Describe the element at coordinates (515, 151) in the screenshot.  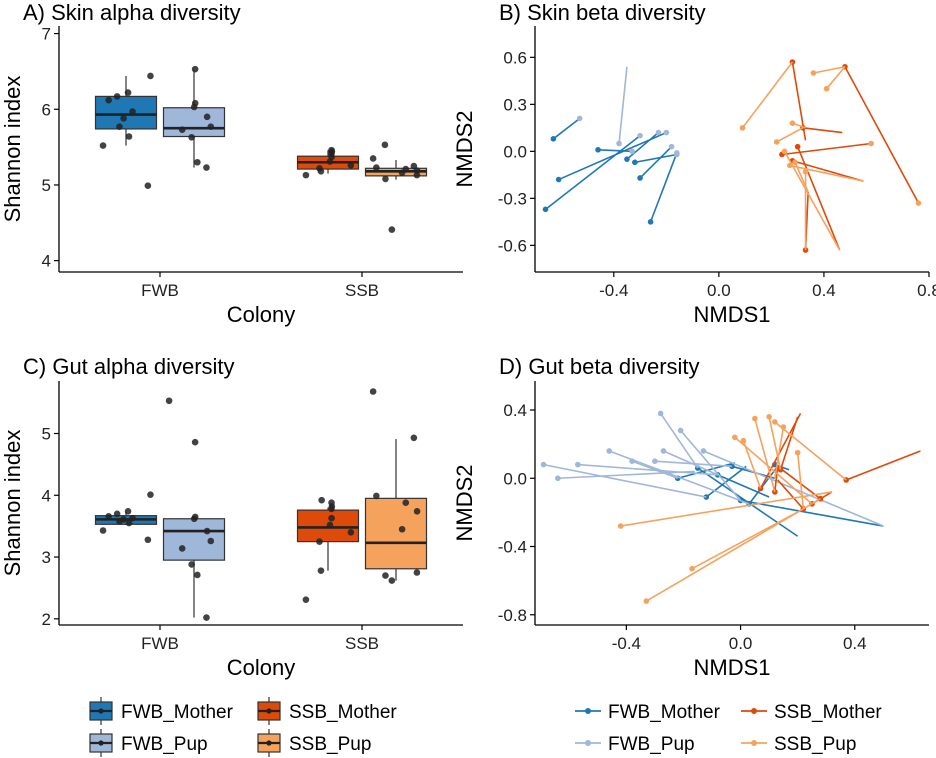
I see `y-tick-label: 0.0` at that location.